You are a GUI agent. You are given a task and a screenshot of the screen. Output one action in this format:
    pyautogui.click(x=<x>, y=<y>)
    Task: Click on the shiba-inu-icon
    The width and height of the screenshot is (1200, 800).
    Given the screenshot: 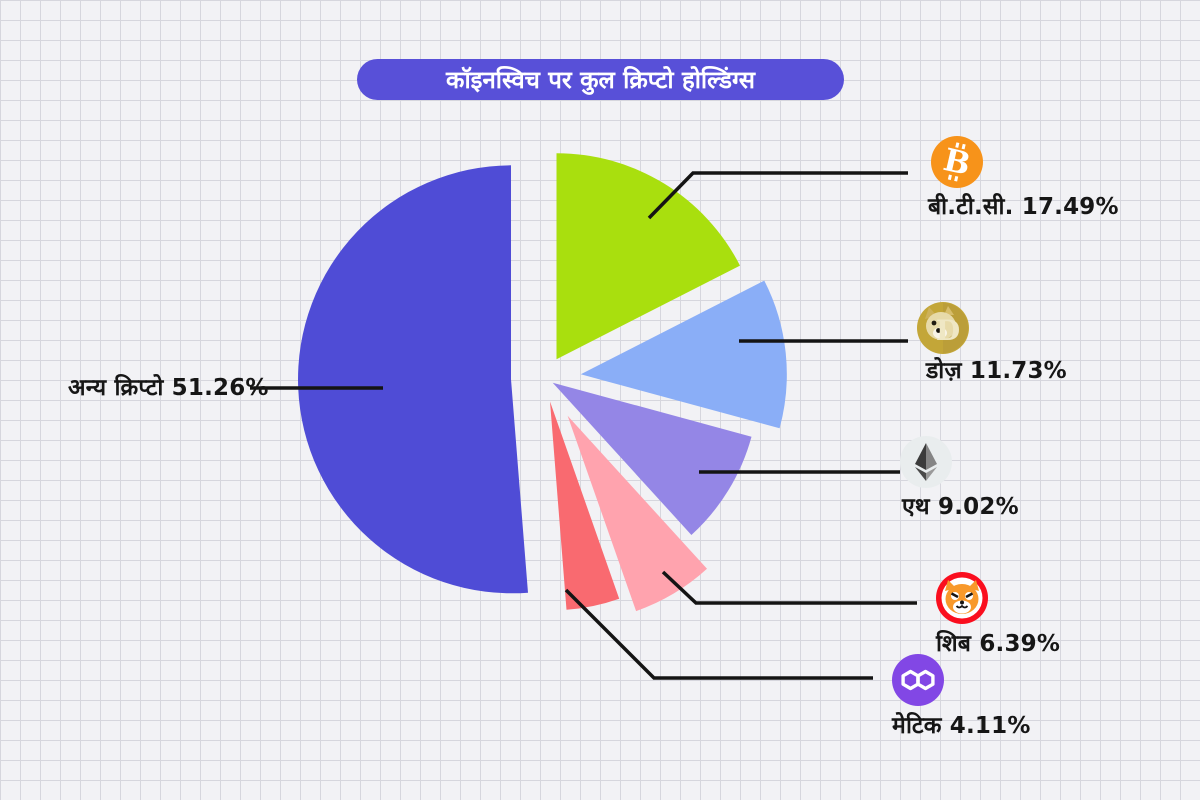 What is the action you would take?
    pyautogui.click(x=962, y=598)
    